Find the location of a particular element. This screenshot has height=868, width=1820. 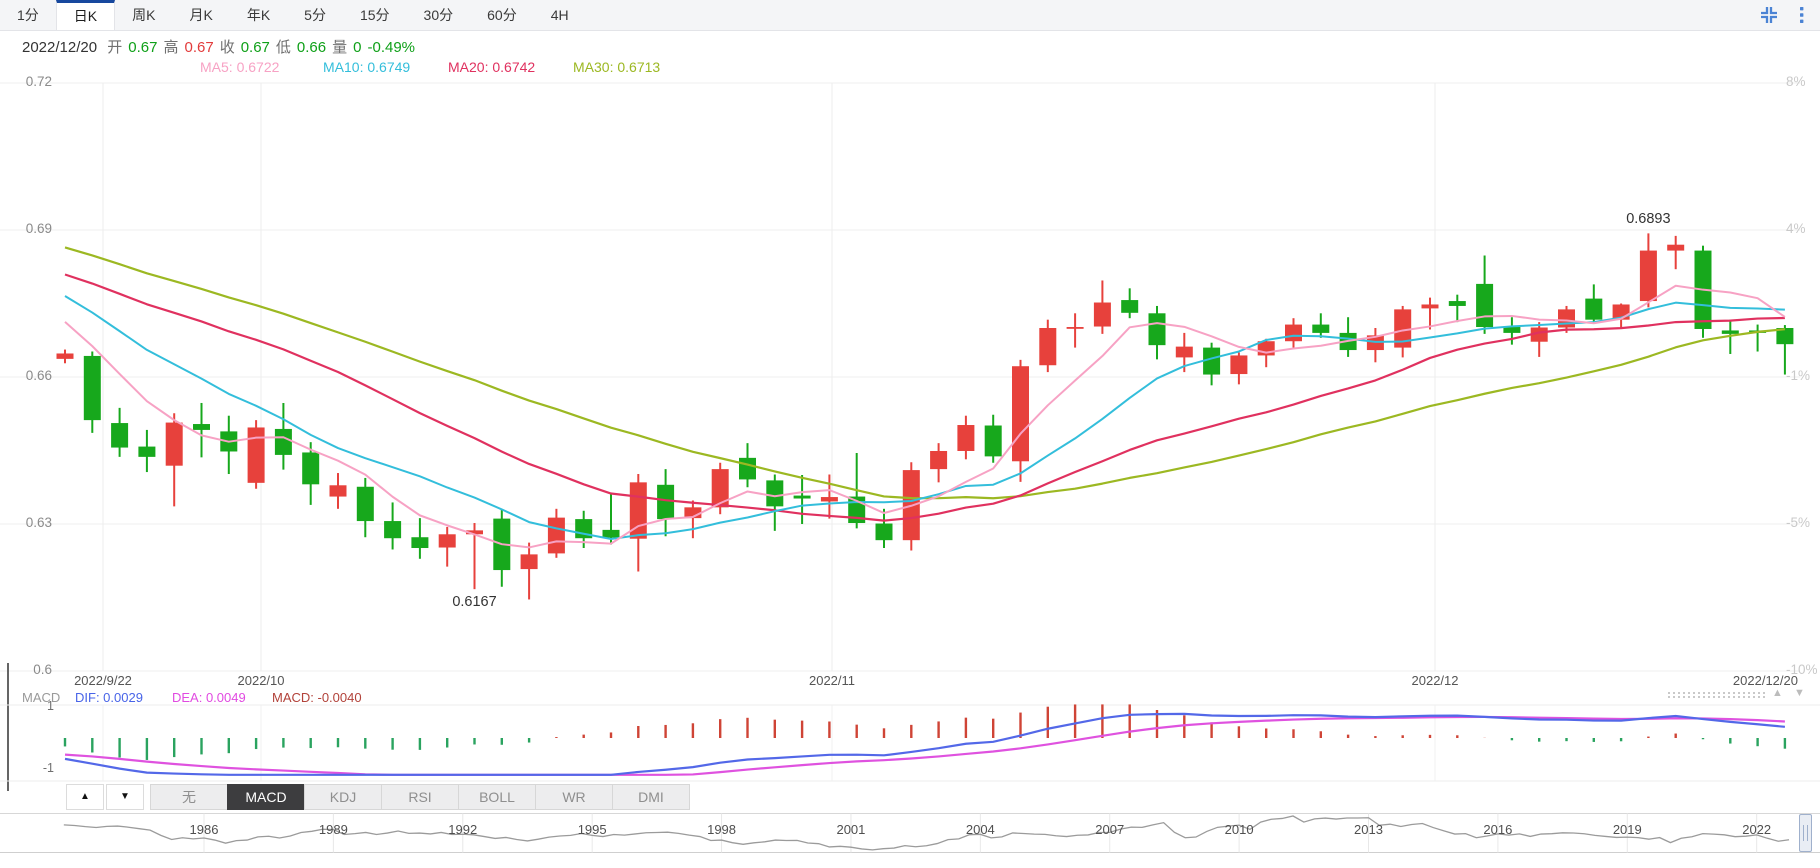

nav-year-label: 1989 is located at coordinates (333, 829).